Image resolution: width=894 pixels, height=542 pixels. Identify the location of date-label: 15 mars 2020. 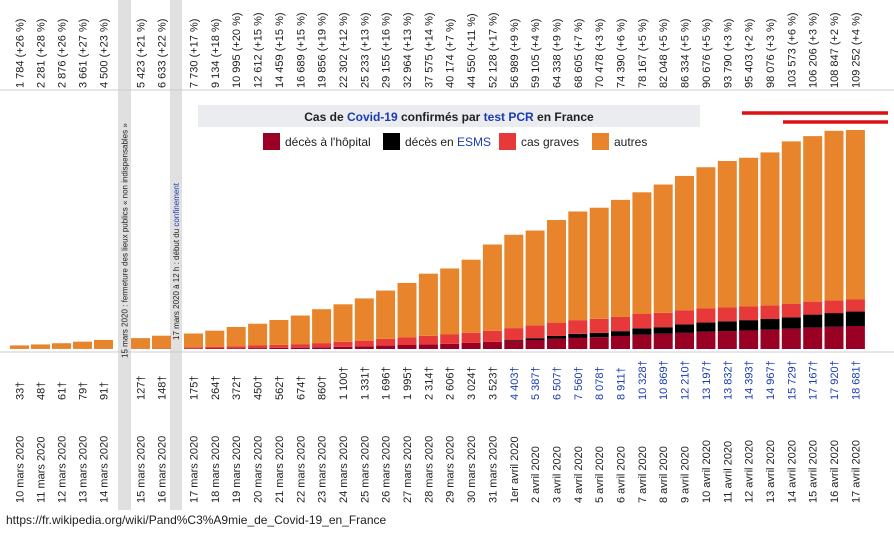
(142, 469).